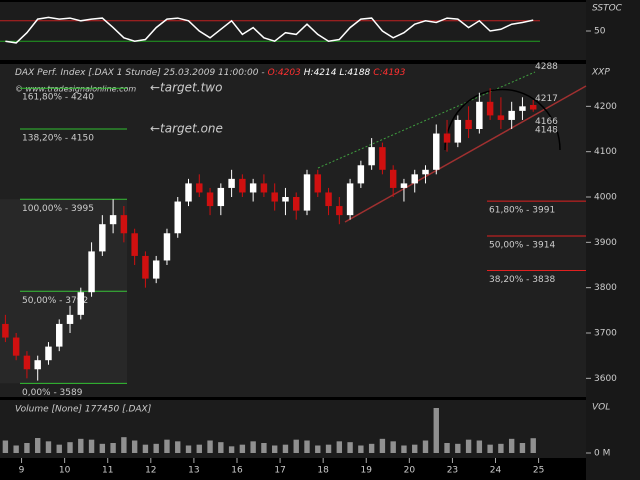  I want to click on fib-label: 138,20% - 4150, so click(58, 139).